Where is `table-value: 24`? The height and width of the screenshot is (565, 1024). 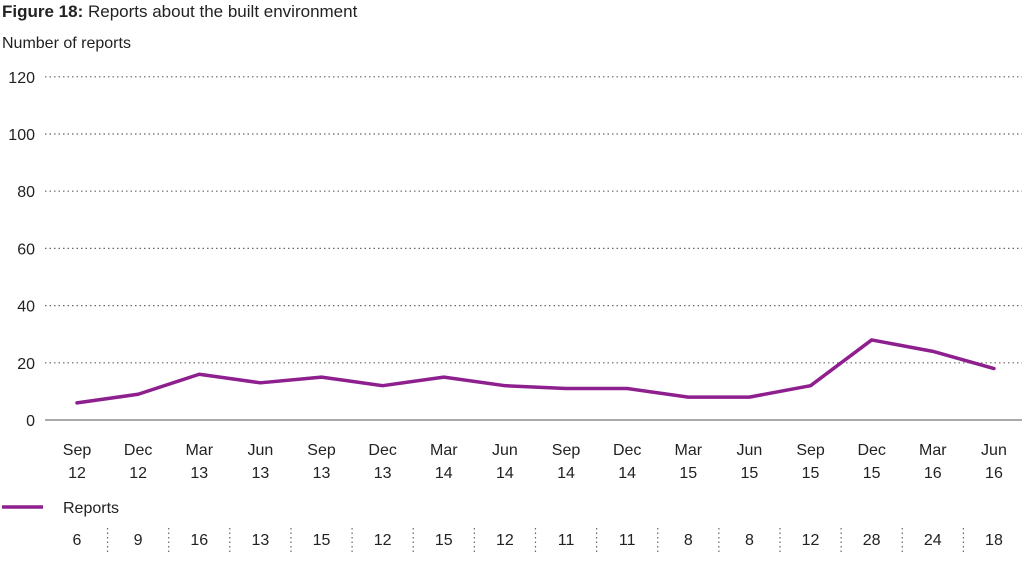
table-value: 24 is located at coordinates (933, 540).